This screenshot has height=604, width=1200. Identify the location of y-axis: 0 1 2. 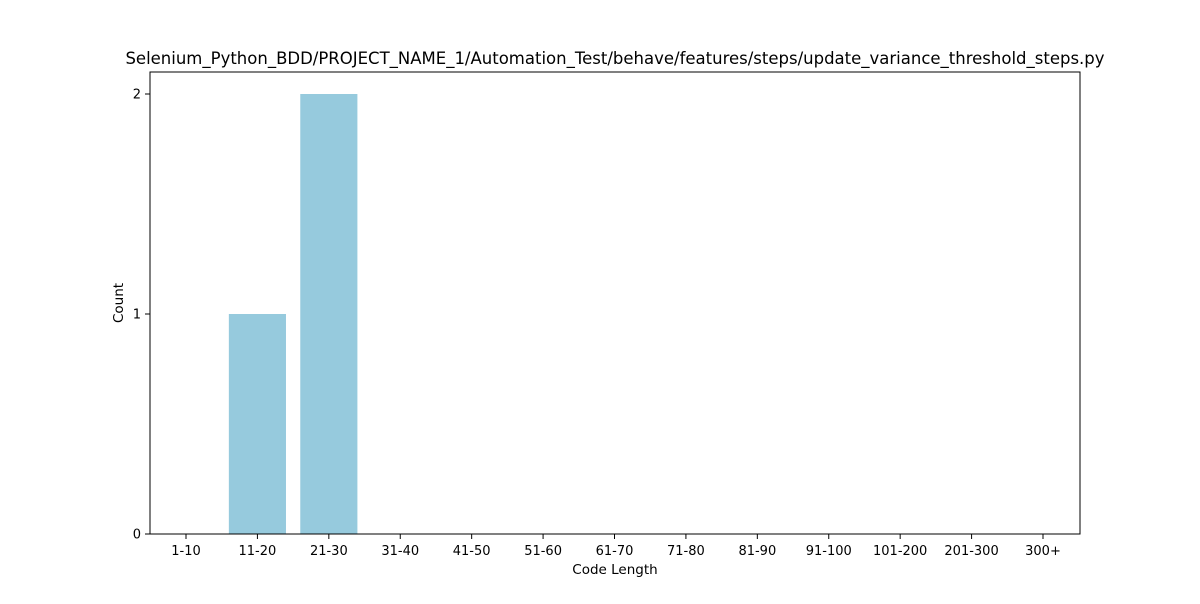
(141, 315).